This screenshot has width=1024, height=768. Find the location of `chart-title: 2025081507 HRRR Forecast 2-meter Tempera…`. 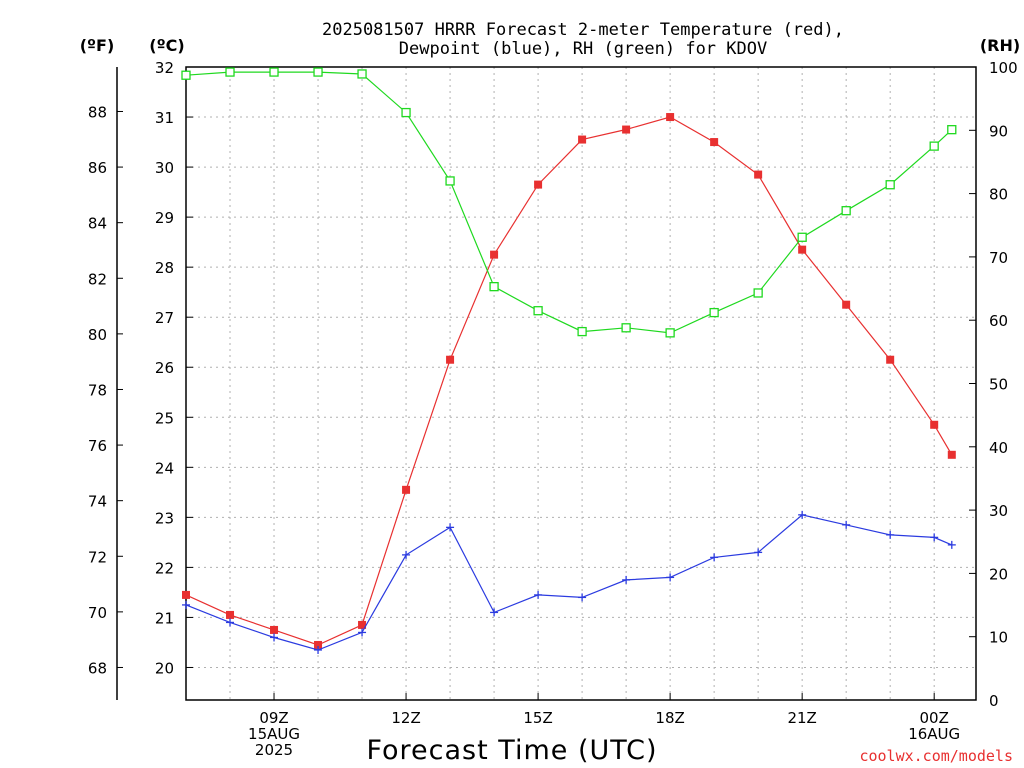

chart-title: 2025081507 HRRR Forecast 2-meter Tempera… is located at coordinates (583, 39).